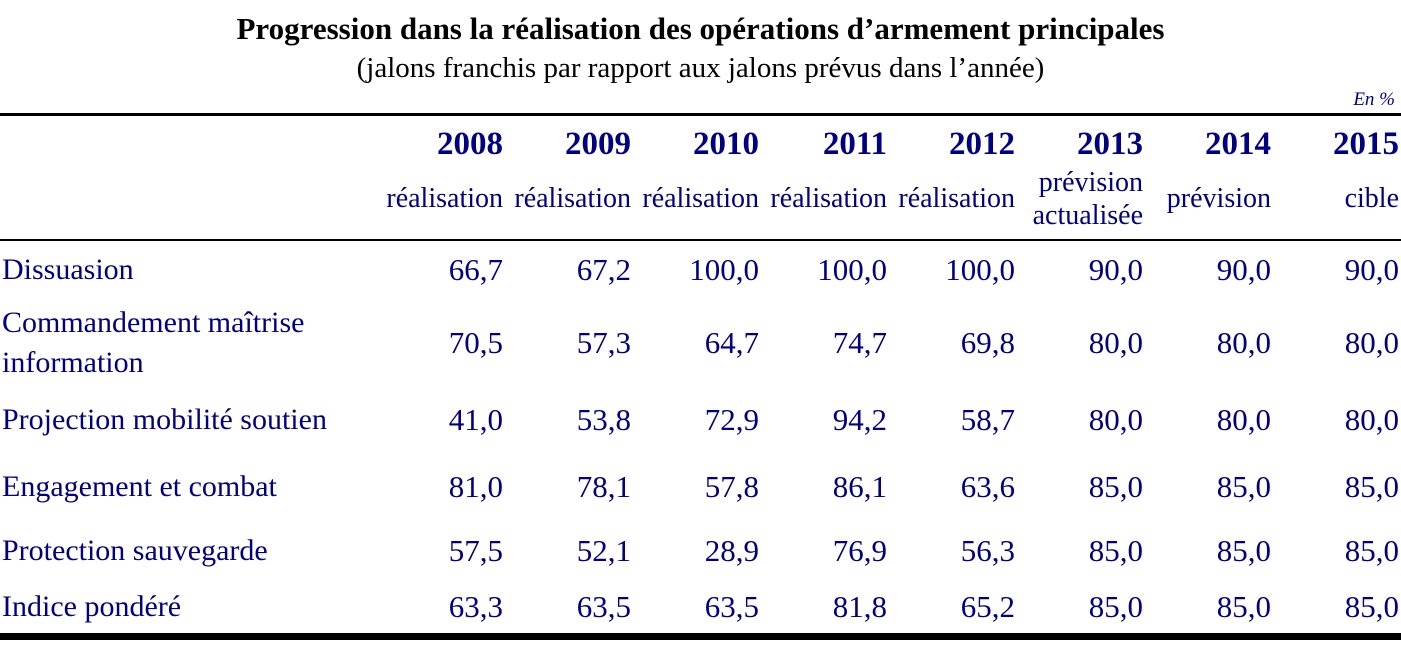 The height and width of the screenshot is (648, 1401). What do you see at coordinates (475, 486) in the screenshot?
I see `cell-value: 81,0` at bounding box center [475, 486].